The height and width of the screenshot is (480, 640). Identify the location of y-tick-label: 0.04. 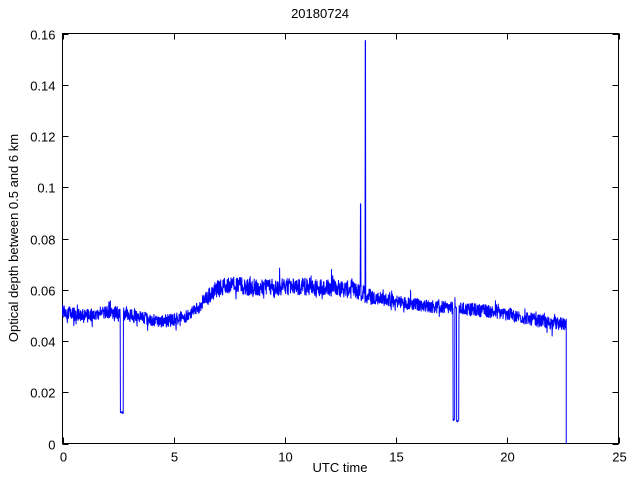
(42, 342).